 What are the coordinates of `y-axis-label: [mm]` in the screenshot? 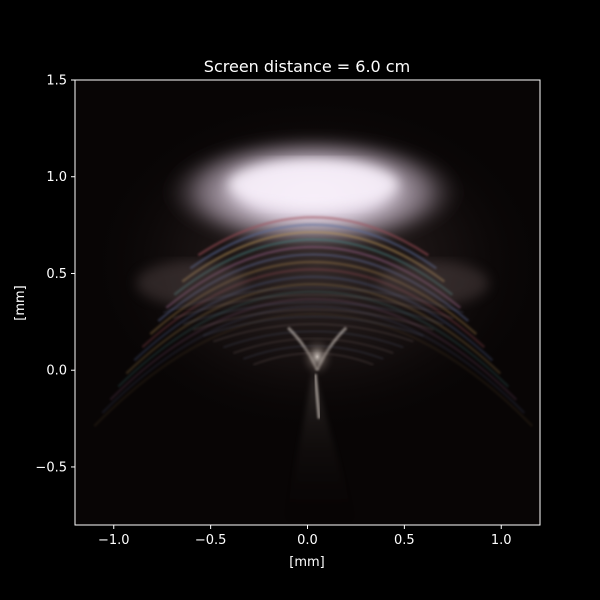 It's located at (20, 302).